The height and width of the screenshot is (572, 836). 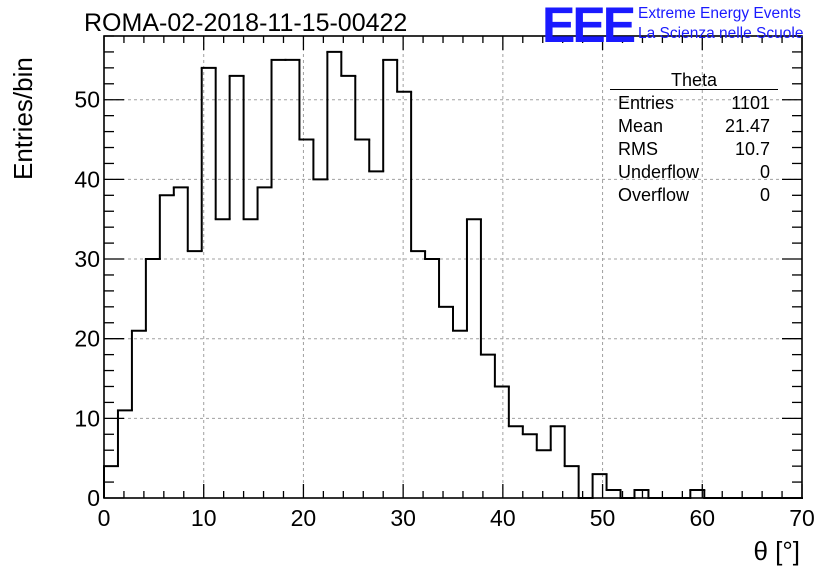 What do you see at coordinates (694, 196) in the screenshot?
I see `stats-row-overflow: Overflow 0` at bounding box center [694, 196].